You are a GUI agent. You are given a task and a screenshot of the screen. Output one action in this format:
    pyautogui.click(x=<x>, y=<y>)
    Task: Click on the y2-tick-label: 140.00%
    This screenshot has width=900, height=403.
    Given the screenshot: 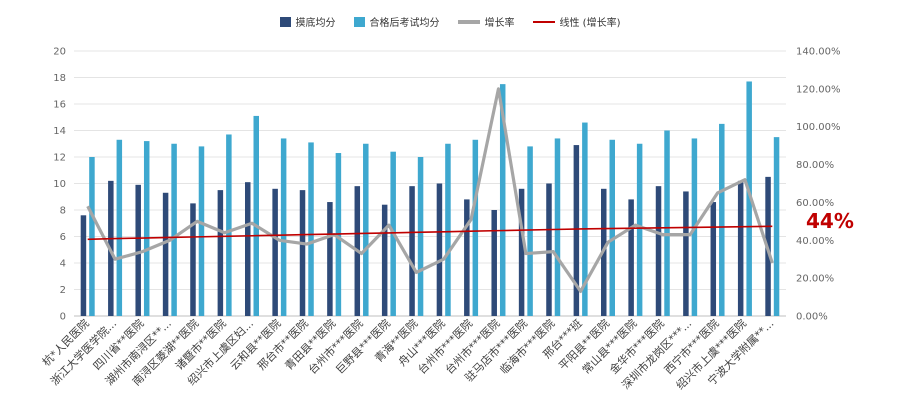 What is the action you would take?
    pyautogui.click(x=818, y=52)
    